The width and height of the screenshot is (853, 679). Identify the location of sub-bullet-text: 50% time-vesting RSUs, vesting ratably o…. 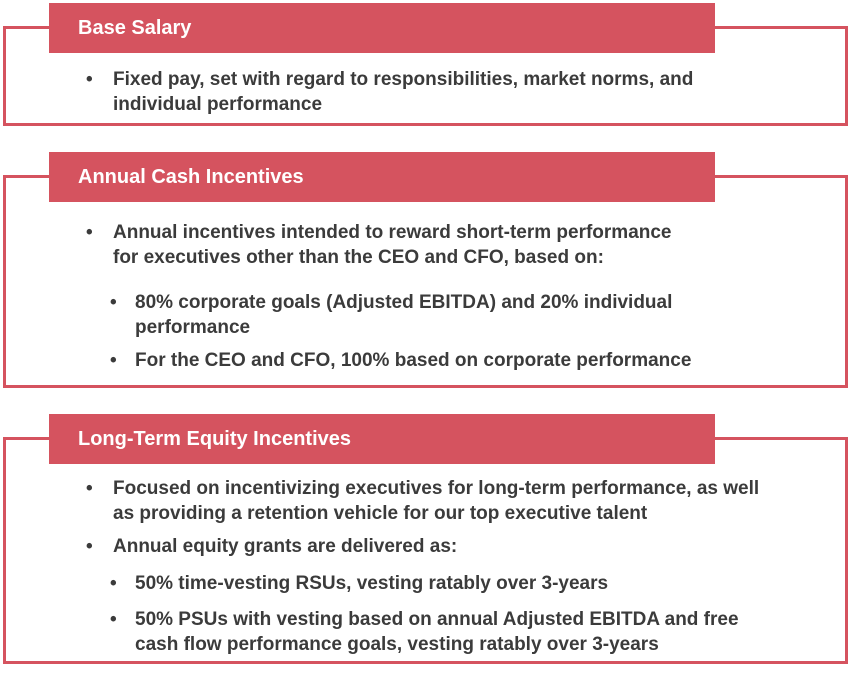
(372, 583).